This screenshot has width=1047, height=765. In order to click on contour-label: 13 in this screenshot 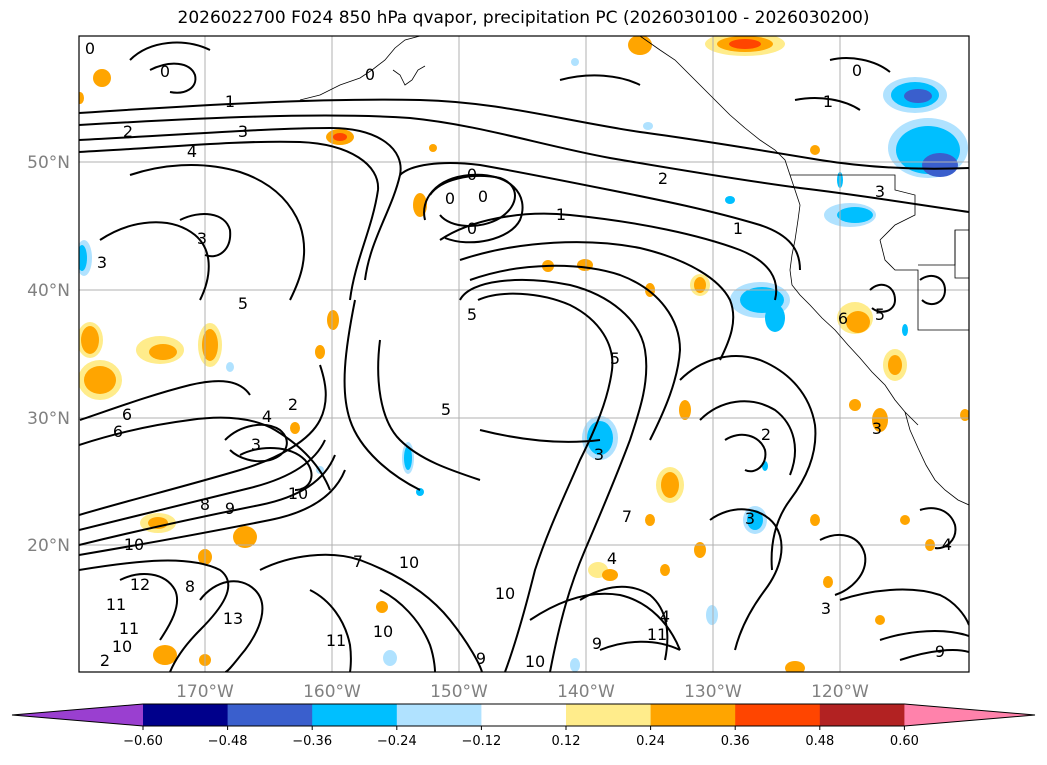, I will do `click(233, 618)`.